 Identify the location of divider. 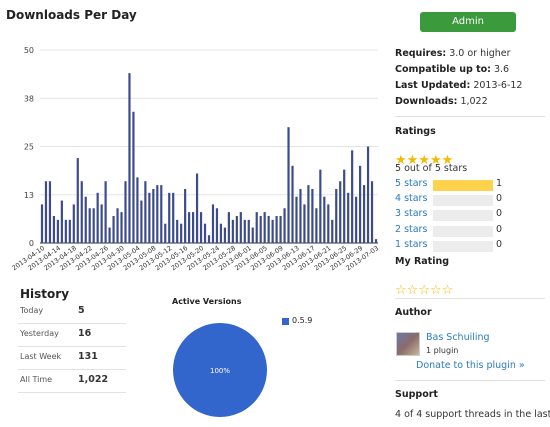
(470, 116).